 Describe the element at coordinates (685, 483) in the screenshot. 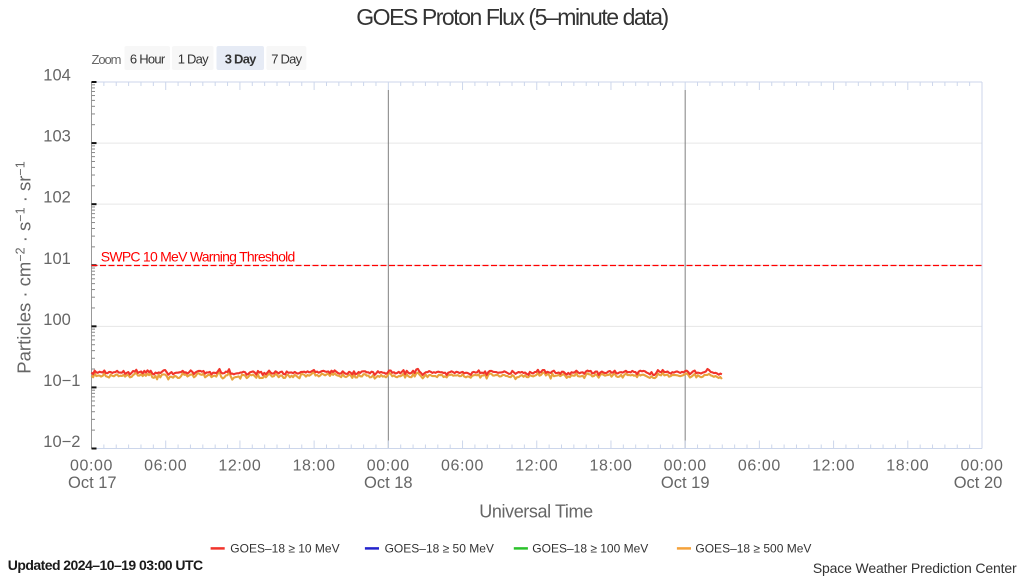

I see `svg-text: Oct 19` at that location.